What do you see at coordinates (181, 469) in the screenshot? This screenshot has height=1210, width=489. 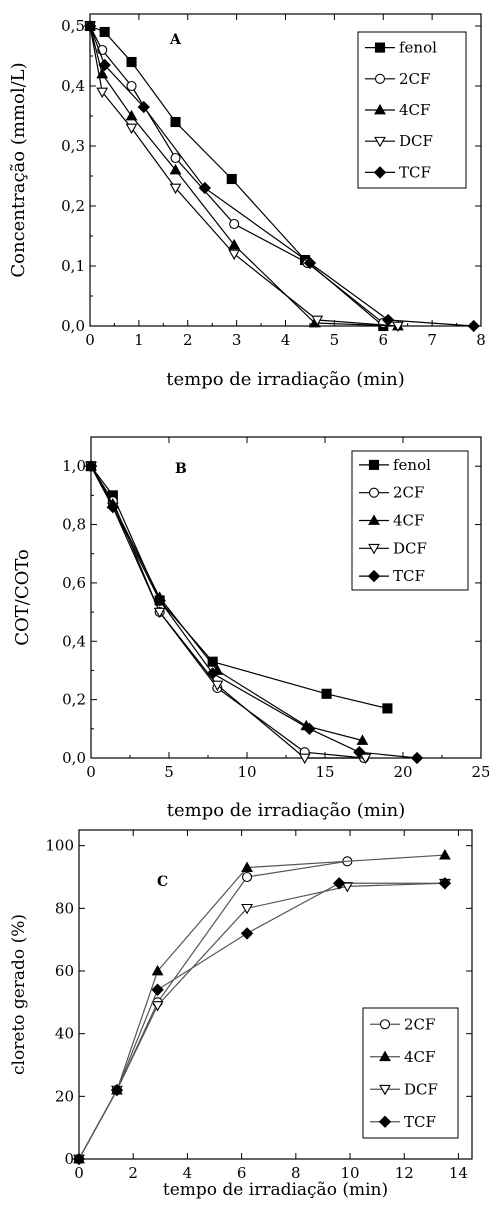 I see `panel-label: B` at bounding box center [181, 469].